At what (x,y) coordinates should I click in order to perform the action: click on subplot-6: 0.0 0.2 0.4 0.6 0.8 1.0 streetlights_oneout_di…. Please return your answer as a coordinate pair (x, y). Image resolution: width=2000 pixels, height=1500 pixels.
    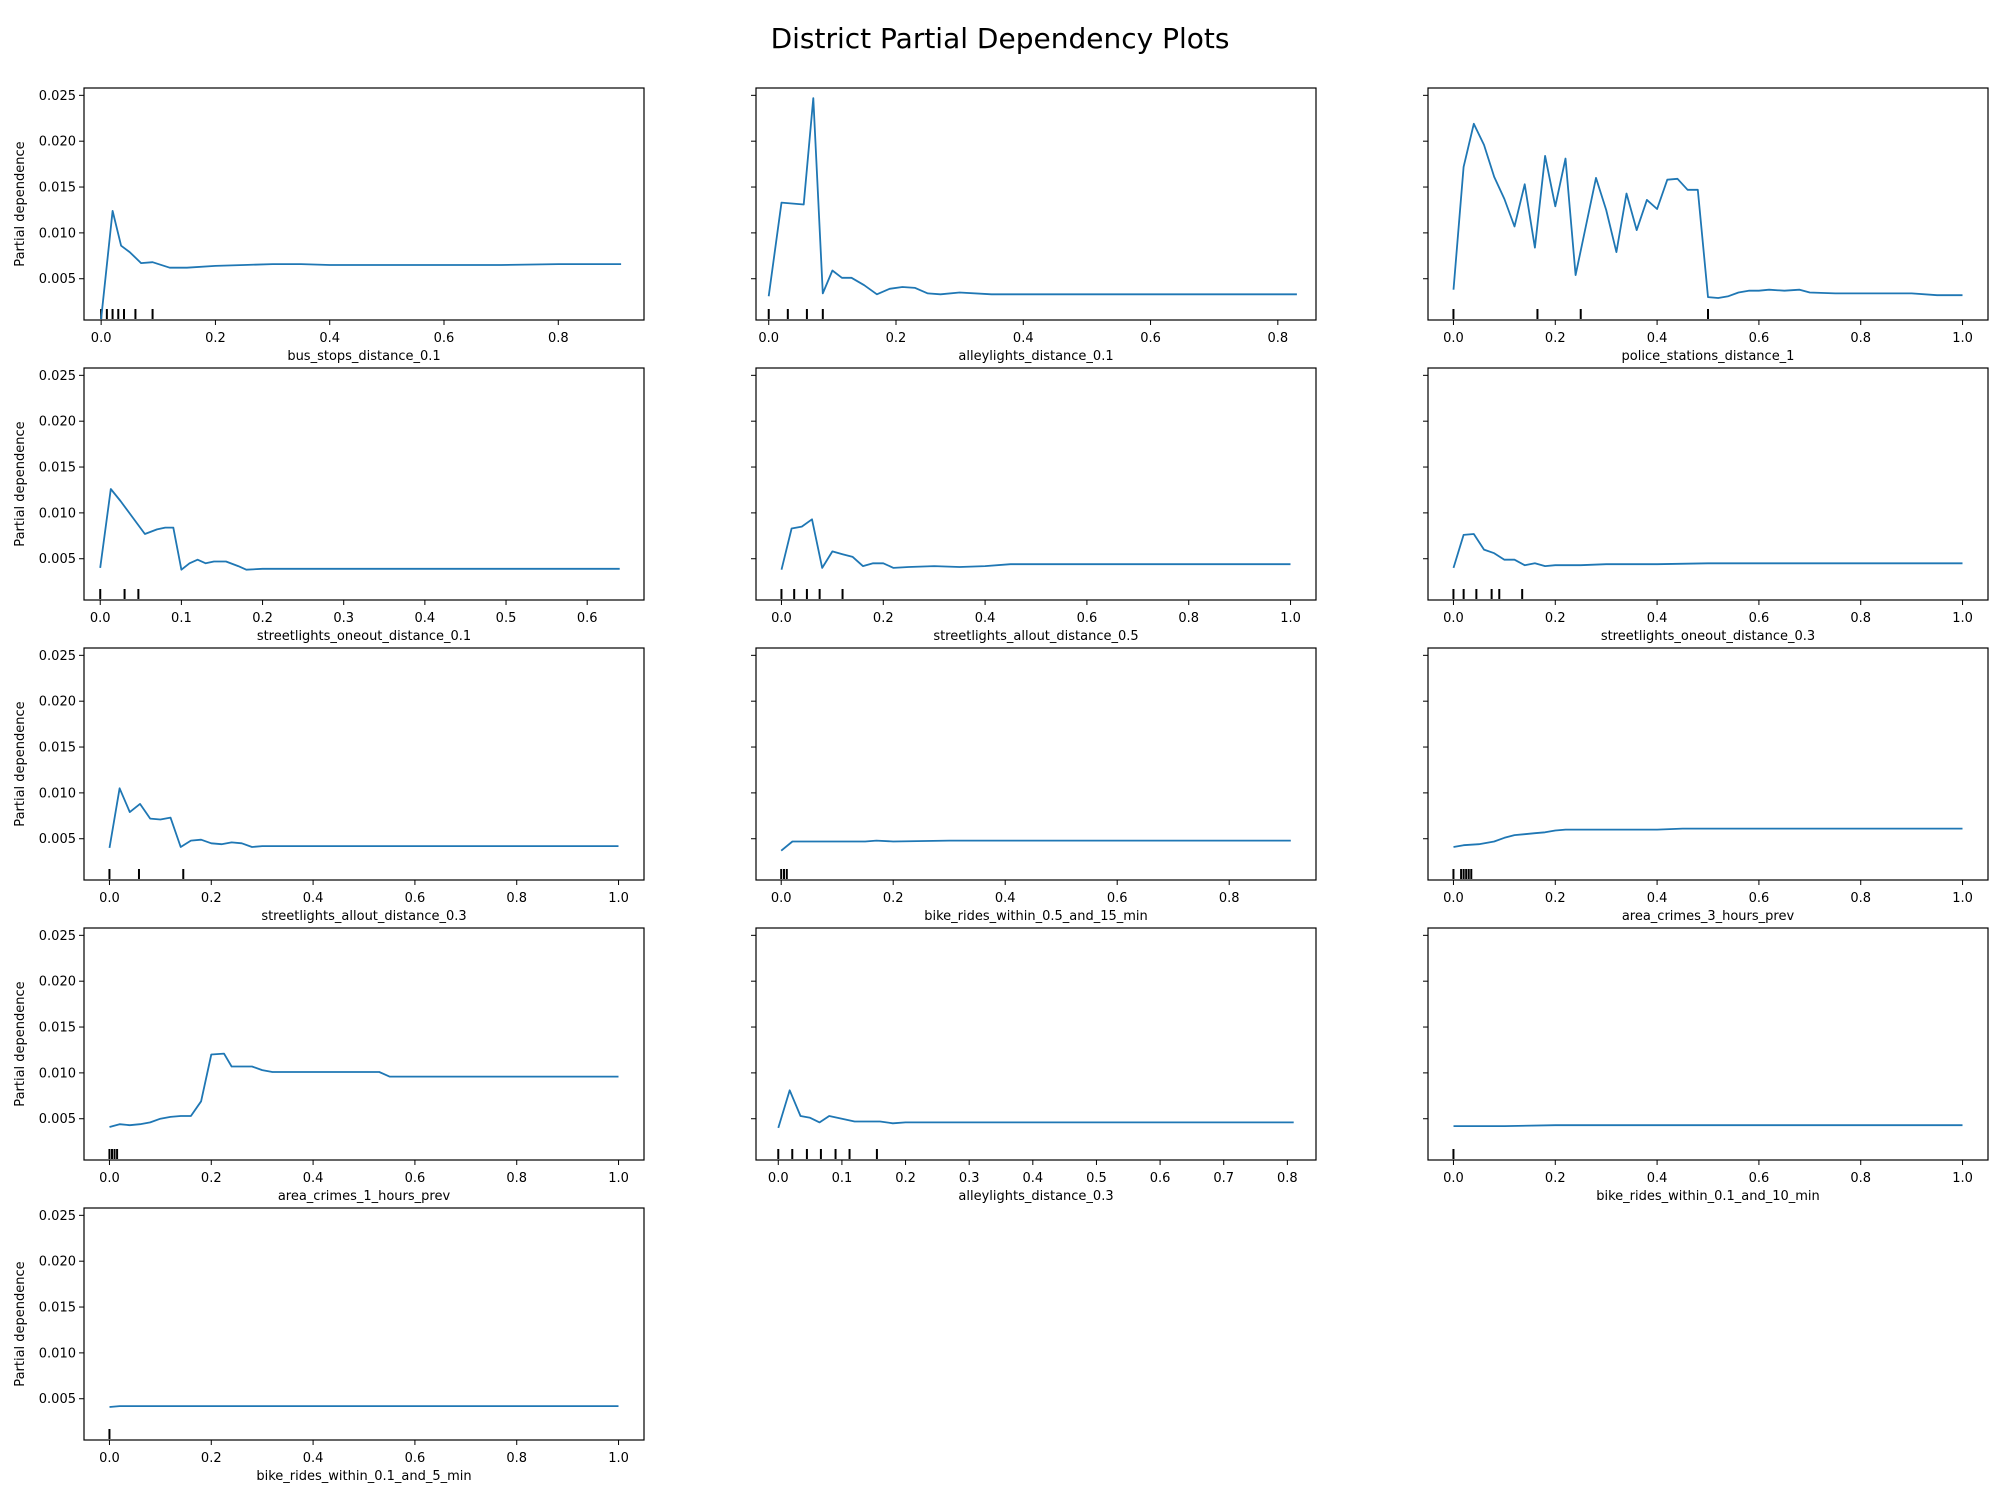
    Looking at the image, I should click on (1706, 505).